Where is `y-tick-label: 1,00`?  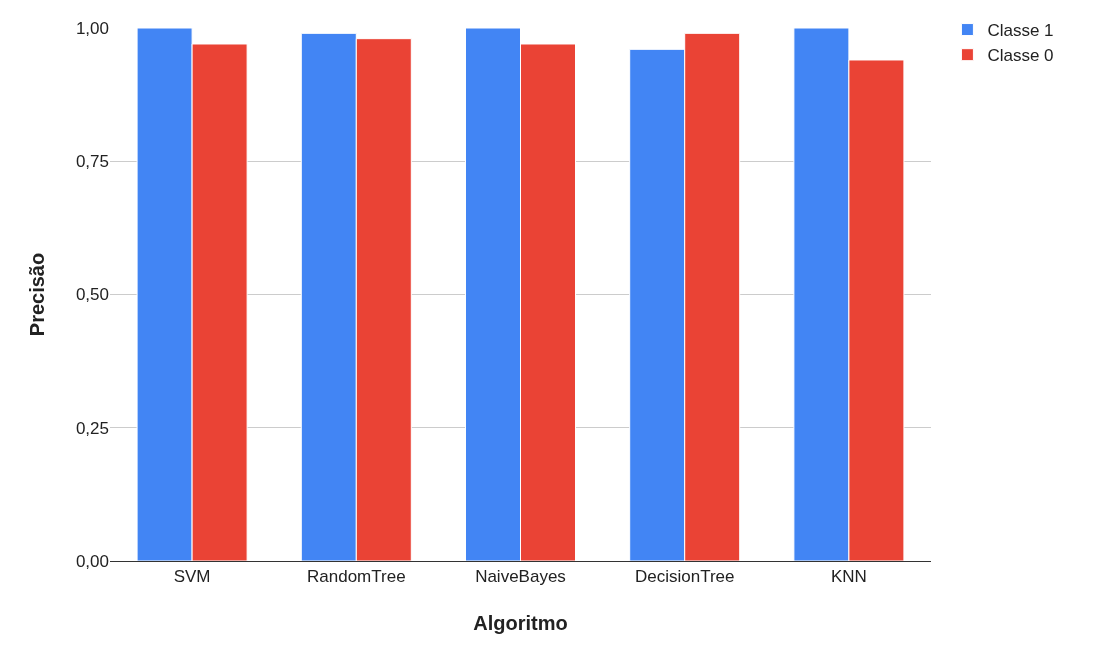 y-tick-label: 1,00 is located at coordinates (92, 28).